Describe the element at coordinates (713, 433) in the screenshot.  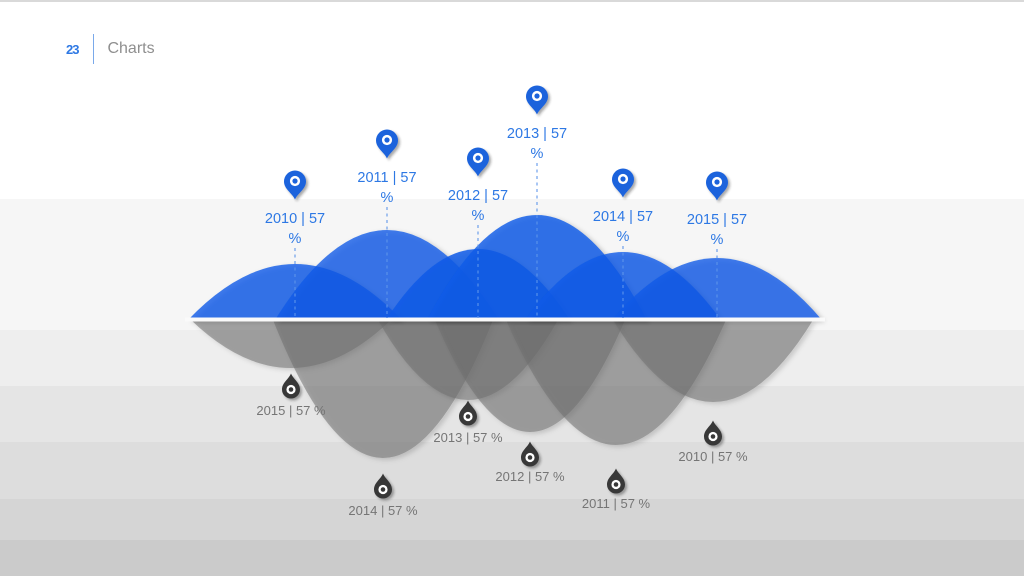
I see `drop-pin-icon-2010` at that location.